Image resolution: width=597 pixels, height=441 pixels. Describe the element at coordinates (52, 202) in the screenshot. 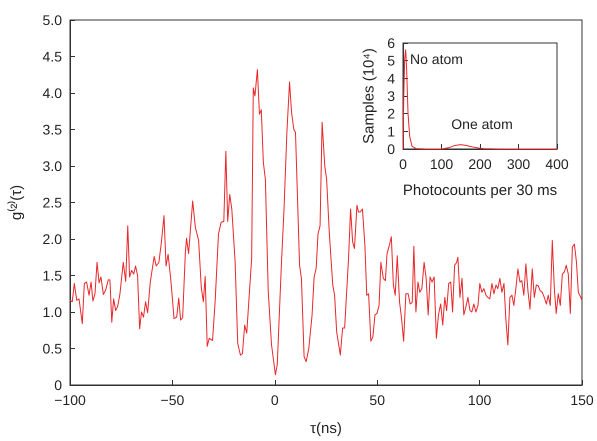

I see `y-tick-label: 2.5` at that location.